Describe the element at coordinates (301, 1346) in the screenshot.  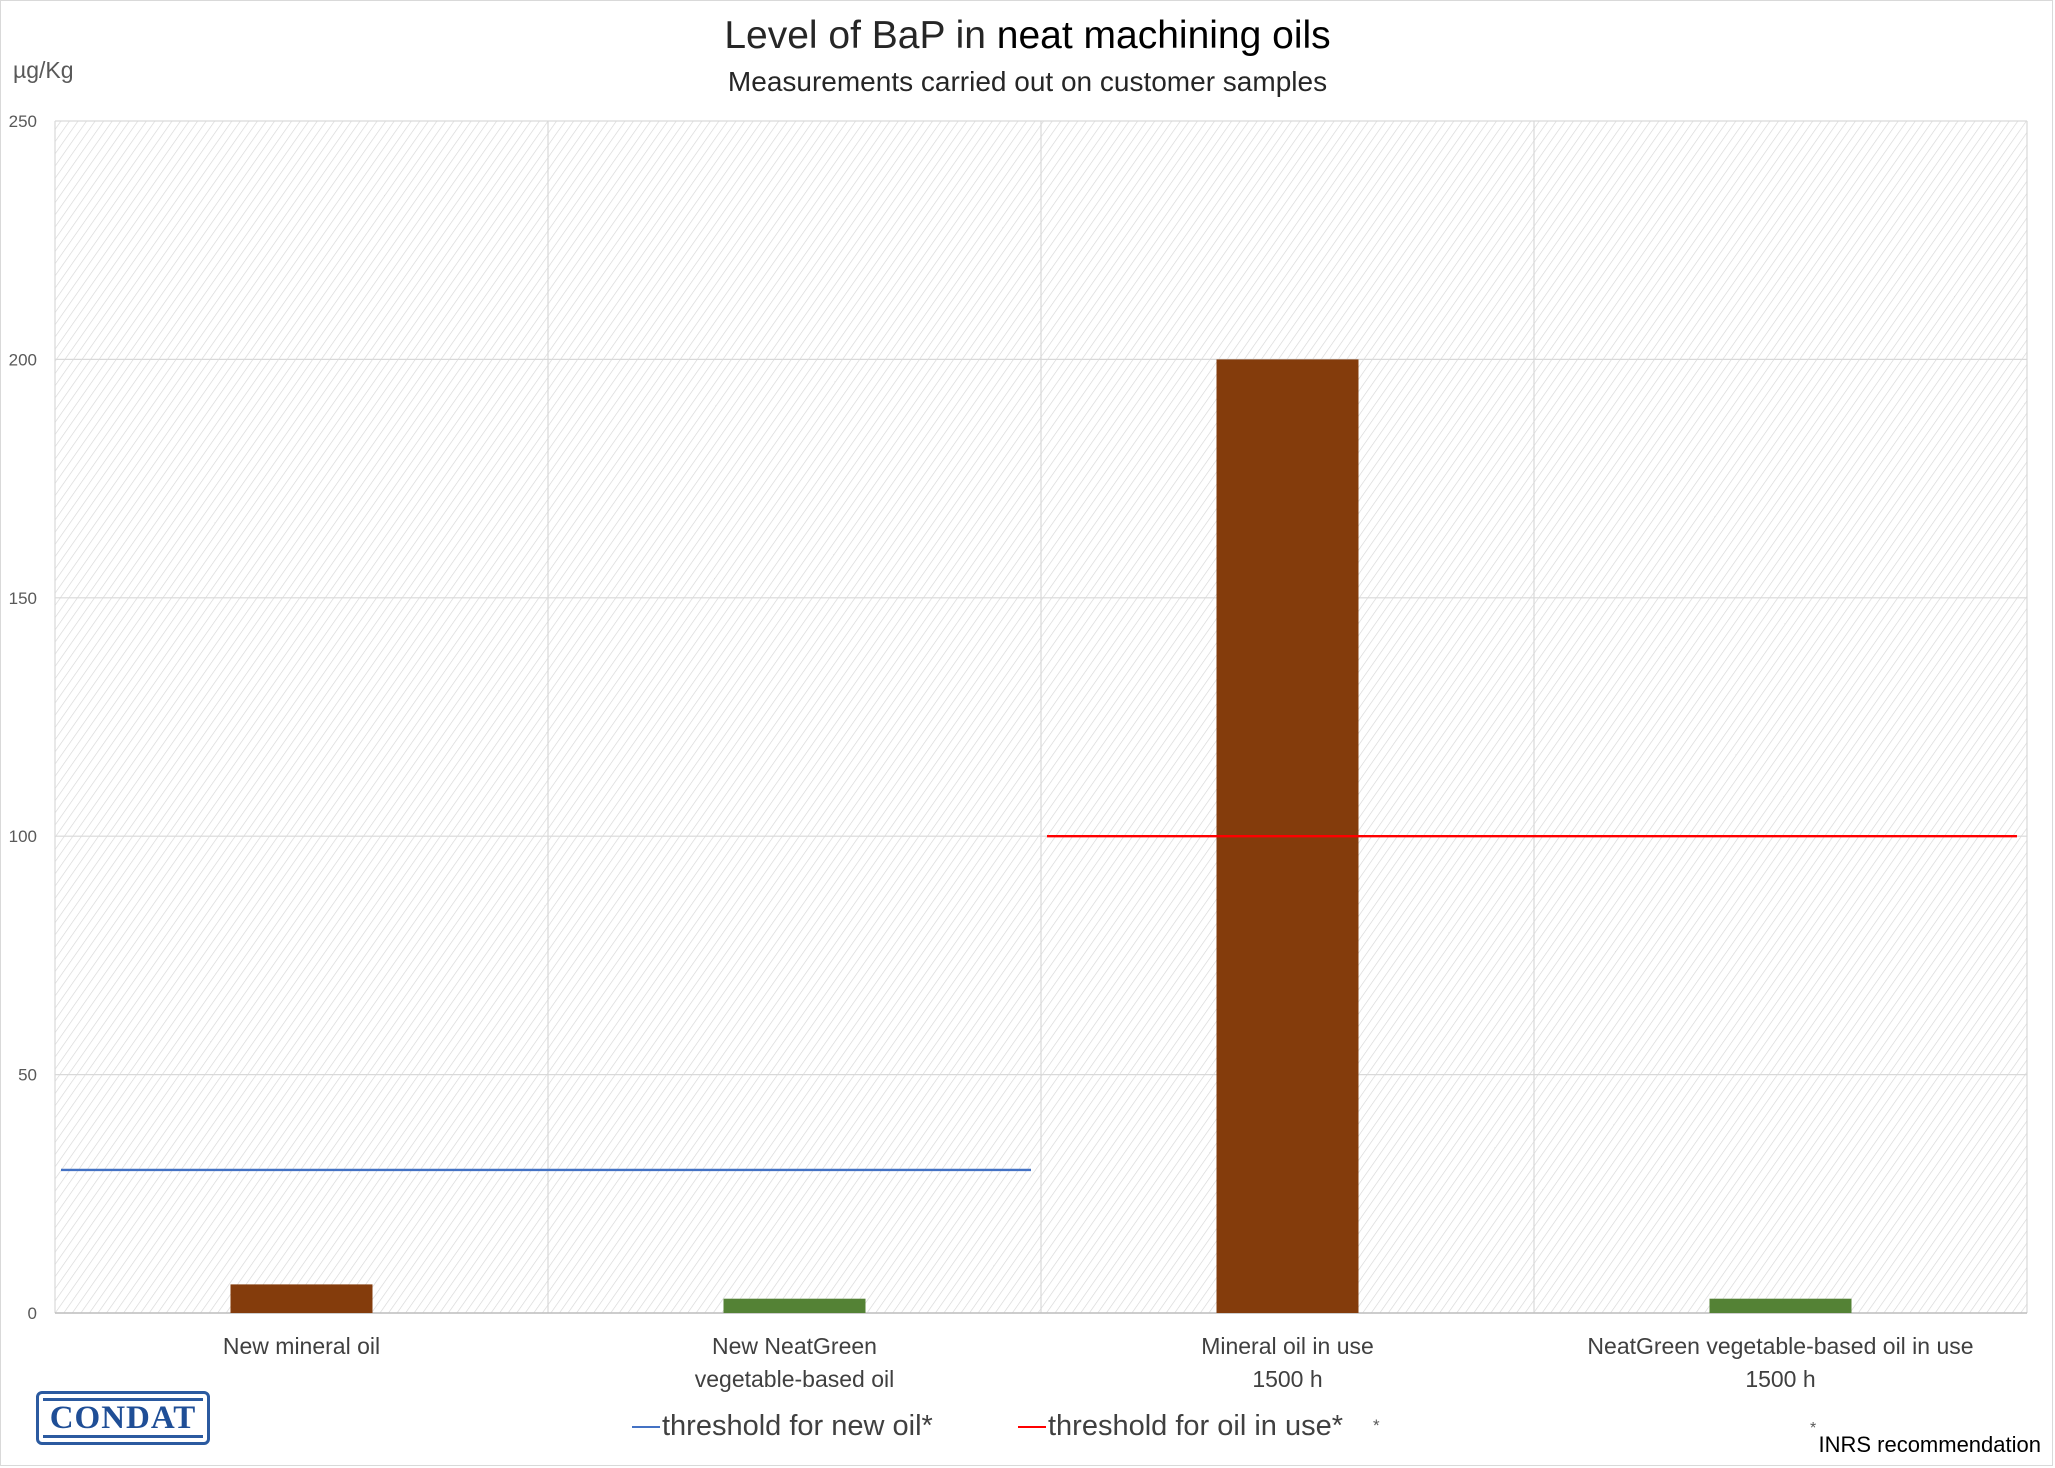
I see `x-tick-label: New mineral oil` at that location.